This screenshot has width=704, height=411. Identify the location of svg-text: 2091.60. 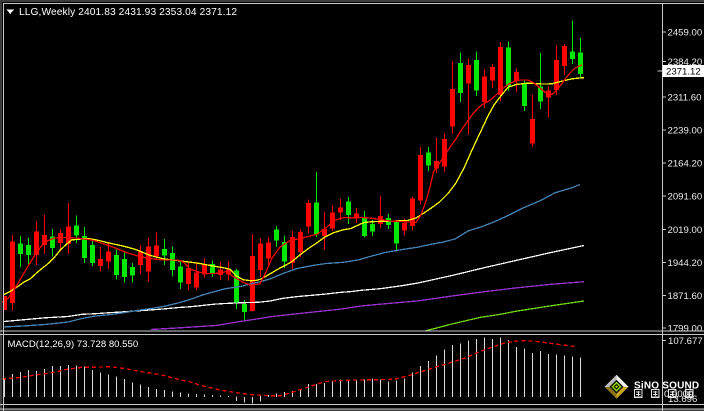
(685, 196).